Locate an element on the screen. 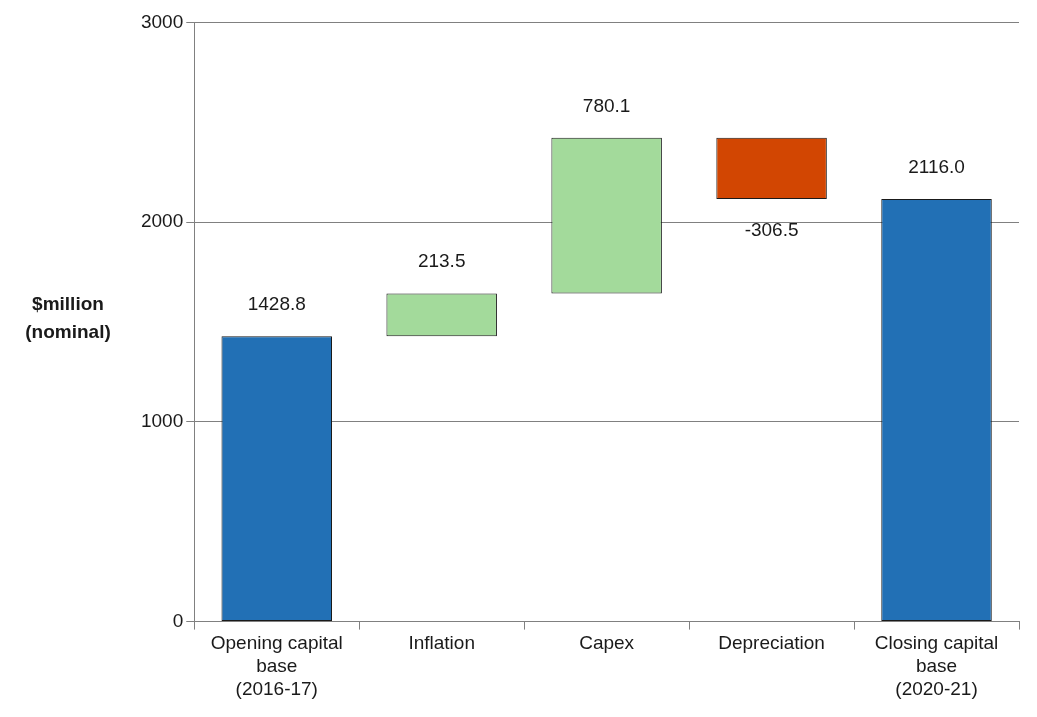 The height and width of the screenshot is (717, 1037). y-tick-label: 1000 is located at coordinates (162, 421).